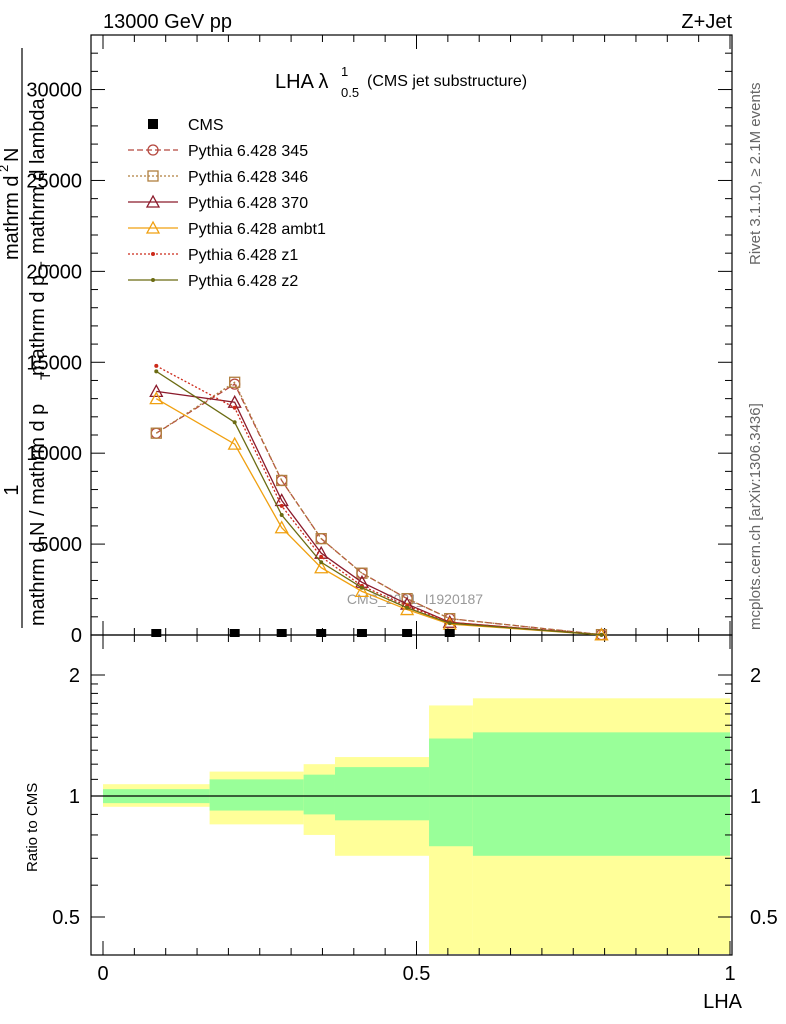 This screenshot has width=786, height=1024. I want to click on legend-entry-2: Pythia 6.428 346, so click(218, 177).